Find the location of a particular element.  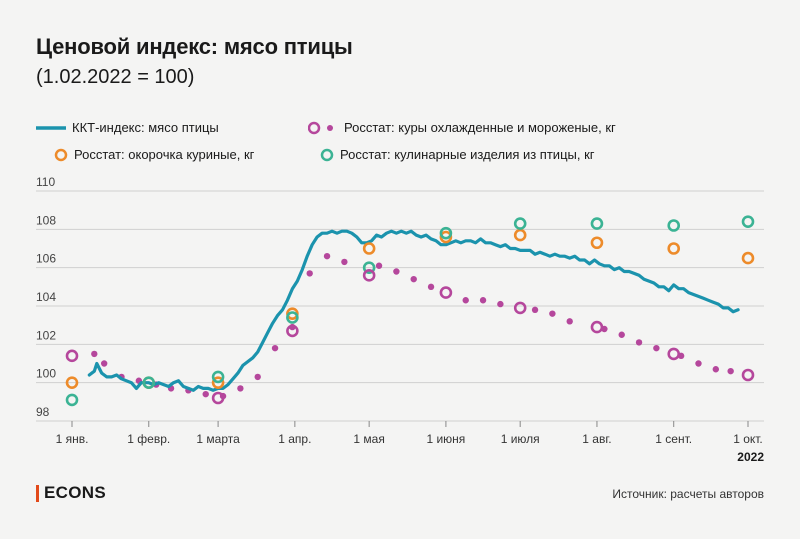

legend-label-kulinarnye: Росстат: кулинарные изделия из птицы, кг is located at coordinates (467, 154).